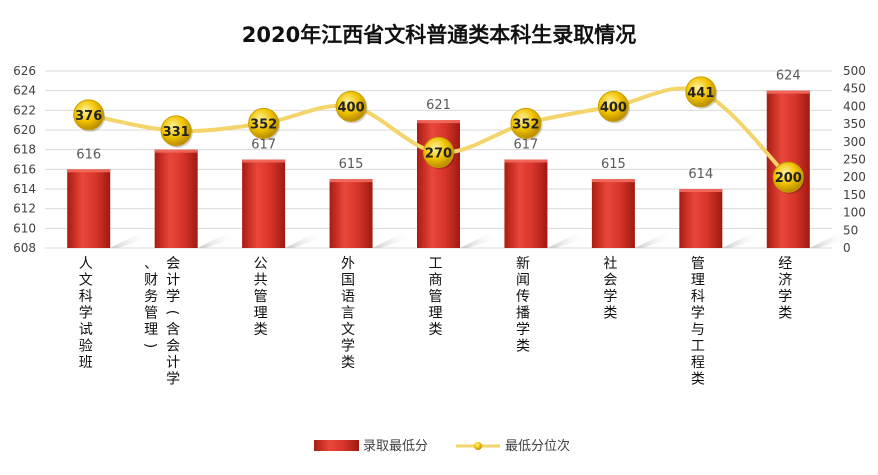 The width and height of the screenshot is (878, 475). Describe the element at coordinates (86, 330) in the screenshot. I see `x-tick-char: 试` at that location.